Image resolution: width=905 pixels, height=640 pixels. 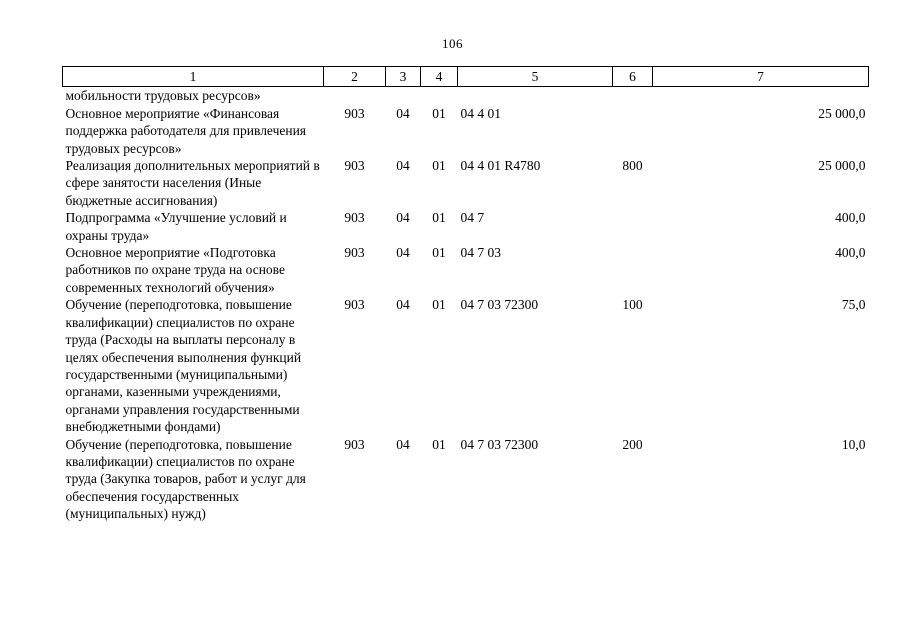 I want to click on table-cell: 100, so click(x=632, y=305).